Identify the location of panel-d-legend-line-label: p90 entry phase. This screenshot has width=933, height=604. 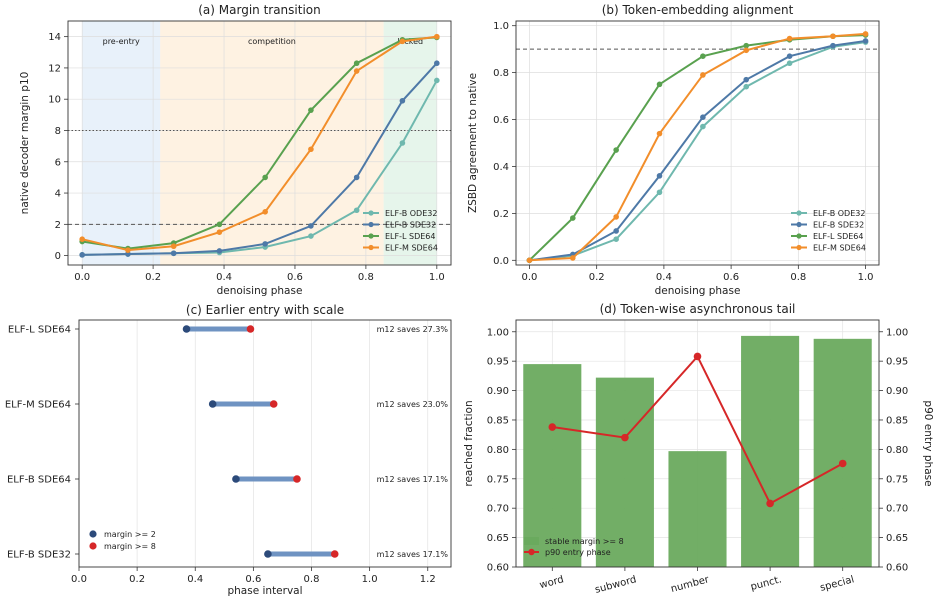
(578, 552).